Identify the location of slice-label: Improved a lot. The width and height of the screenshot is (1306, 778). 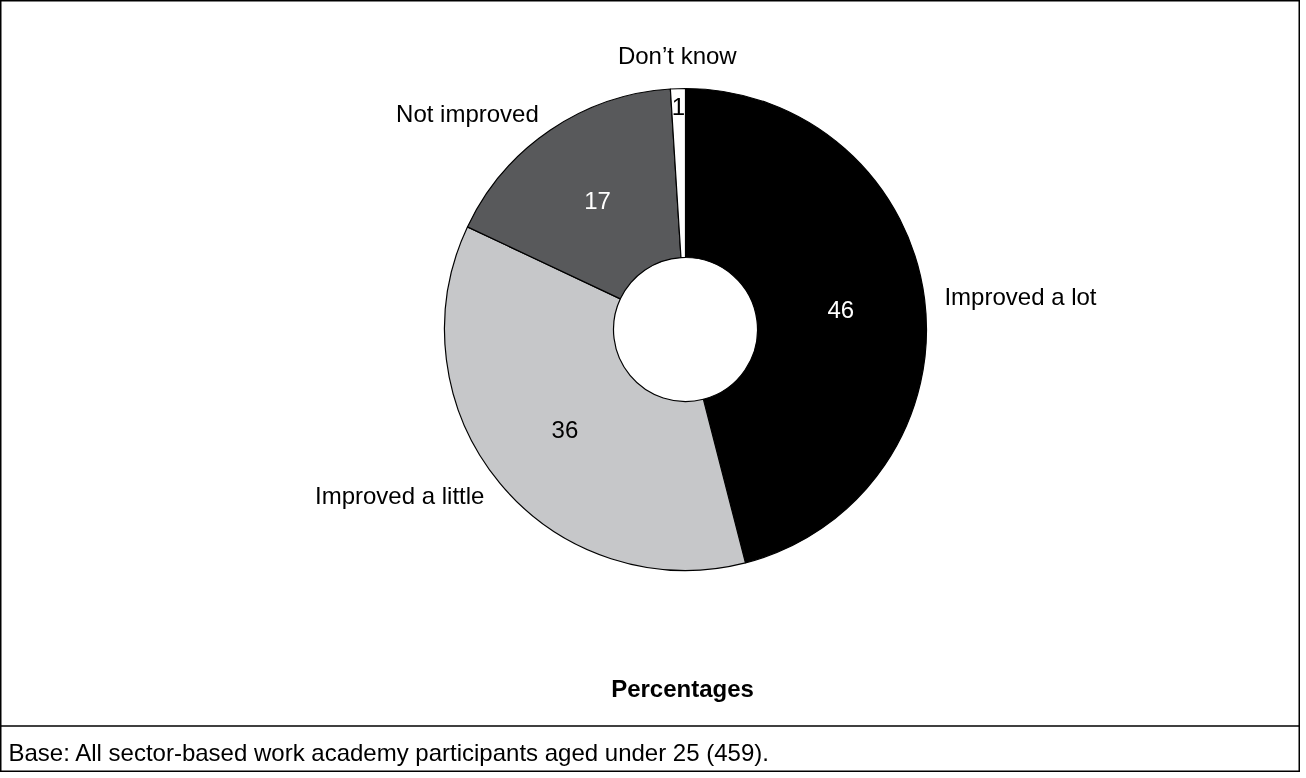
(1020, 297).